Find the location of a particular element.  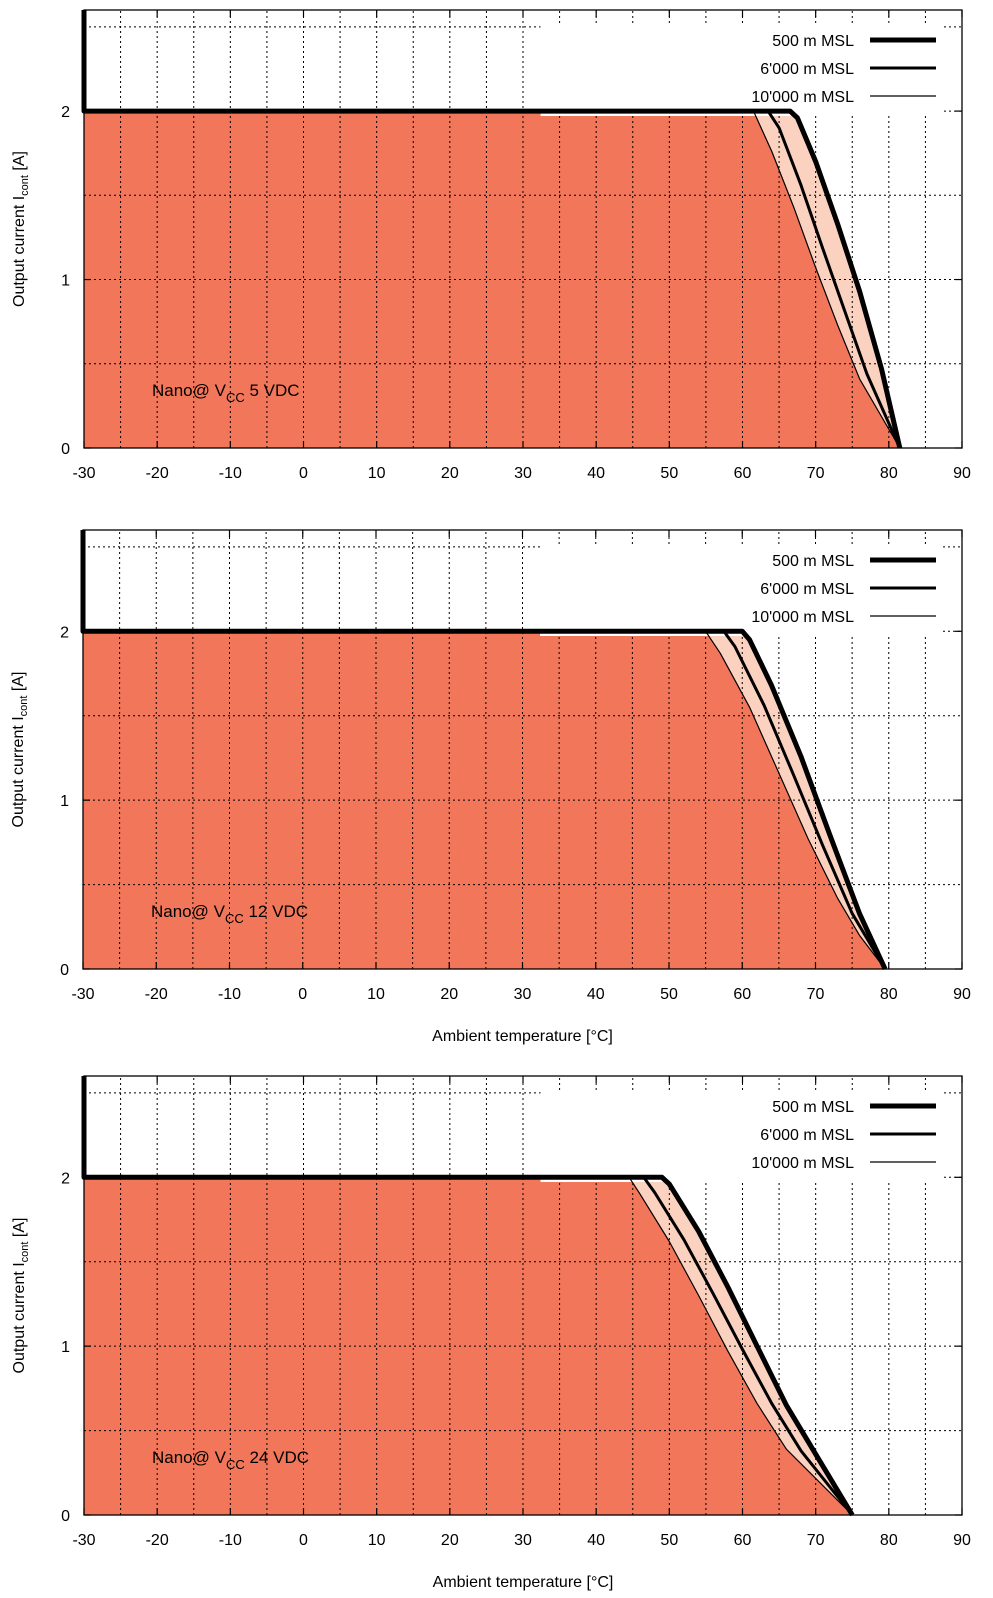

annotation-suffix: 12 VDC is located at coordinates (276, 911).